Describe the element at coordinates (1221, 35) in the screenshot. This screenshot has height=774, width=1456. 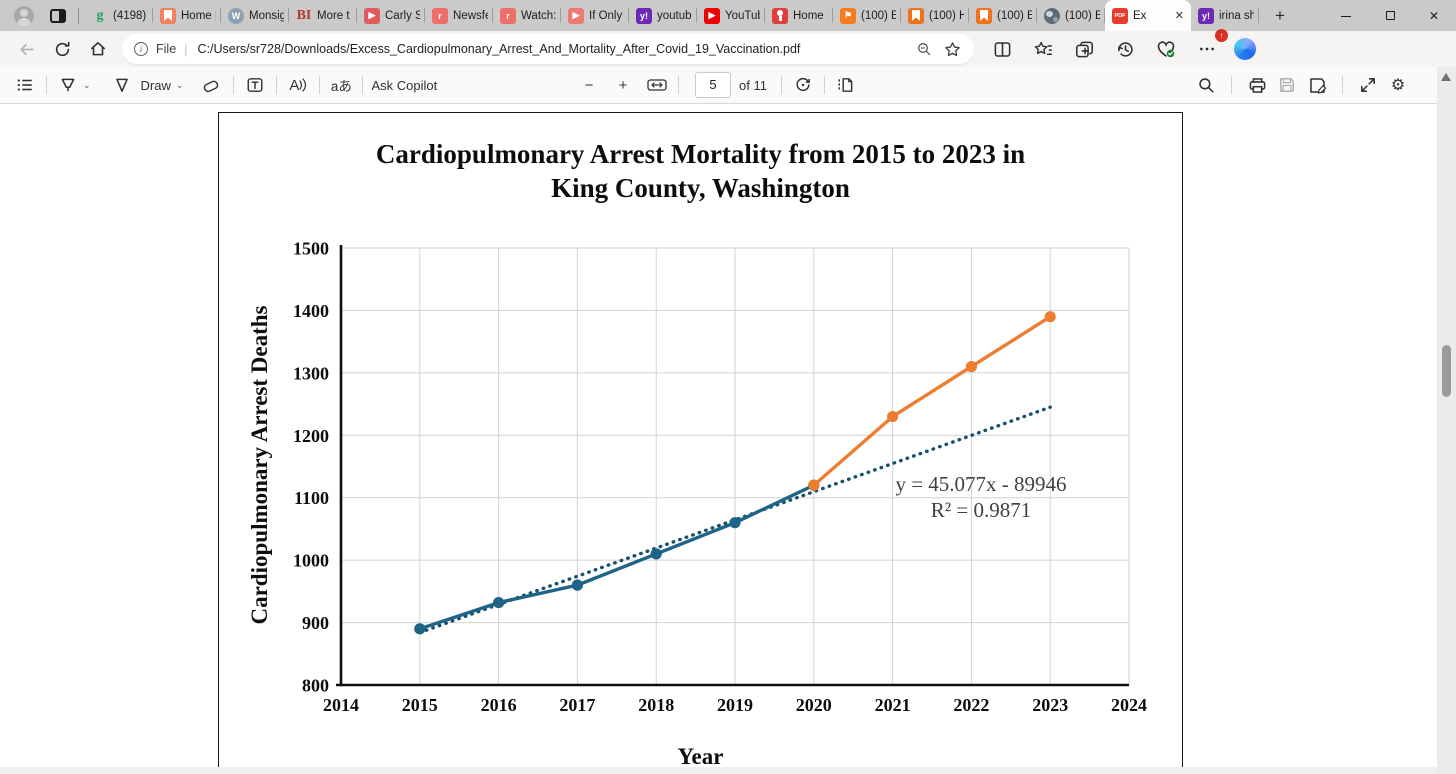
I see `update-badge: ↑` at that location.